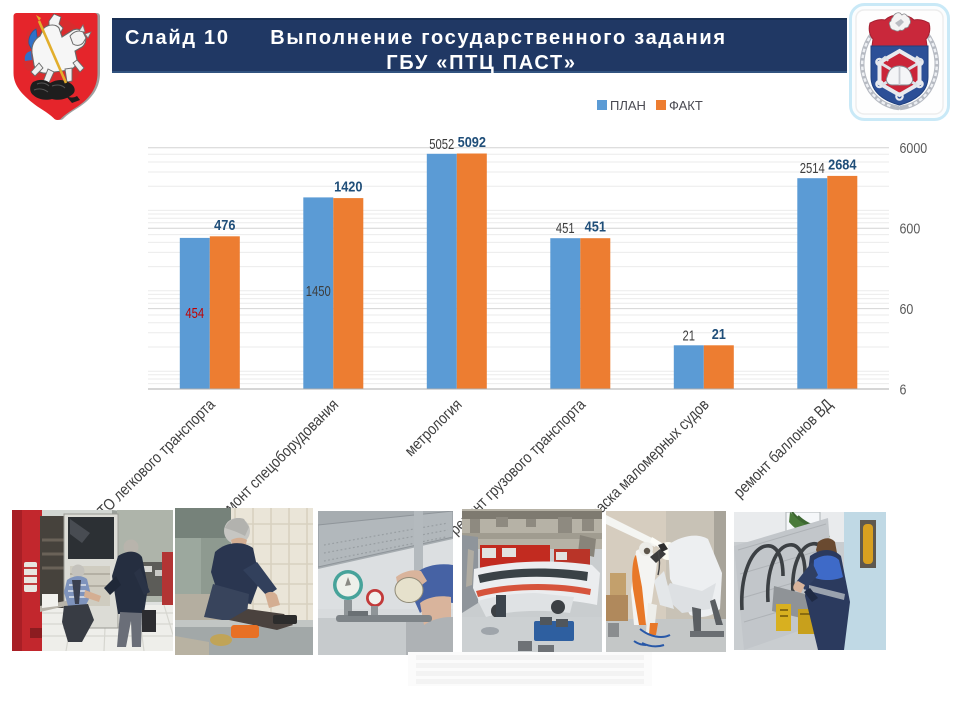  Describe the element at coordinates (907, 309) in the screenshot. I see `svg-text: 60` at that location.